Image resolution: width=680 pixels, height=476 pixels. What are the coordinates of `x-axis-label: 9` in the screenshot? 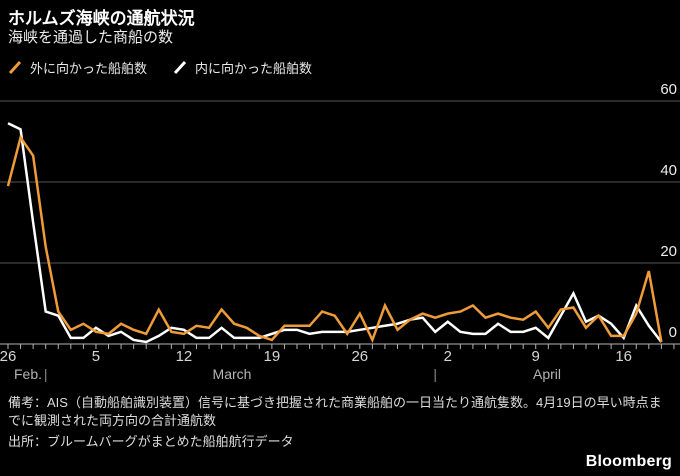 It's located at (535, 356).